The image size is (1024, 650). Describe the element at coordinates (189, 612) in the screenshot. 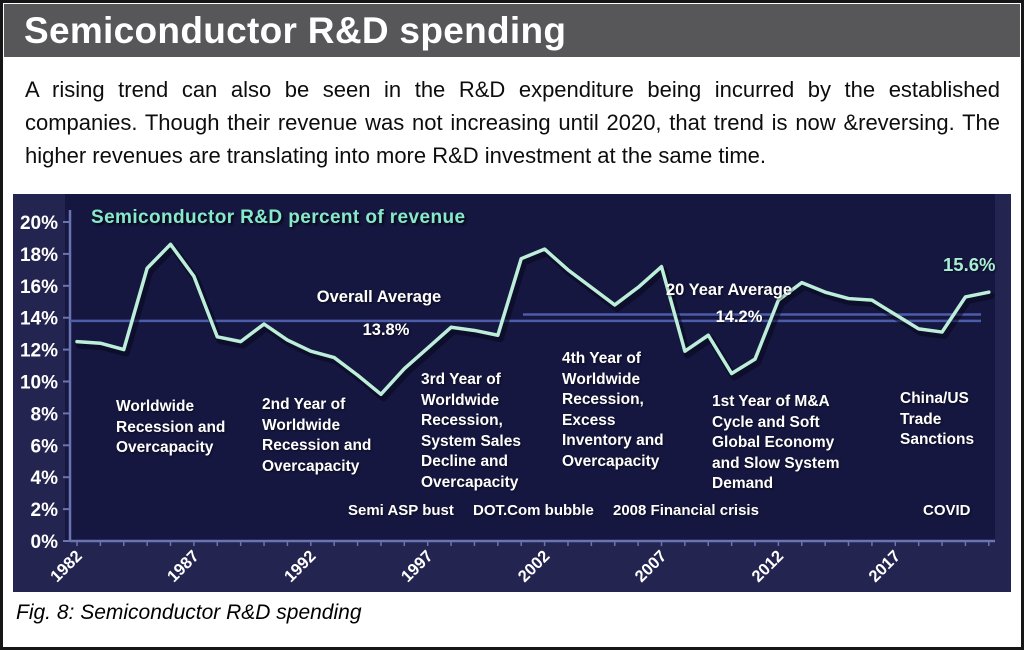

I see `figure-caption: Fig. 8: Semiconductor R&D spending` at that location.